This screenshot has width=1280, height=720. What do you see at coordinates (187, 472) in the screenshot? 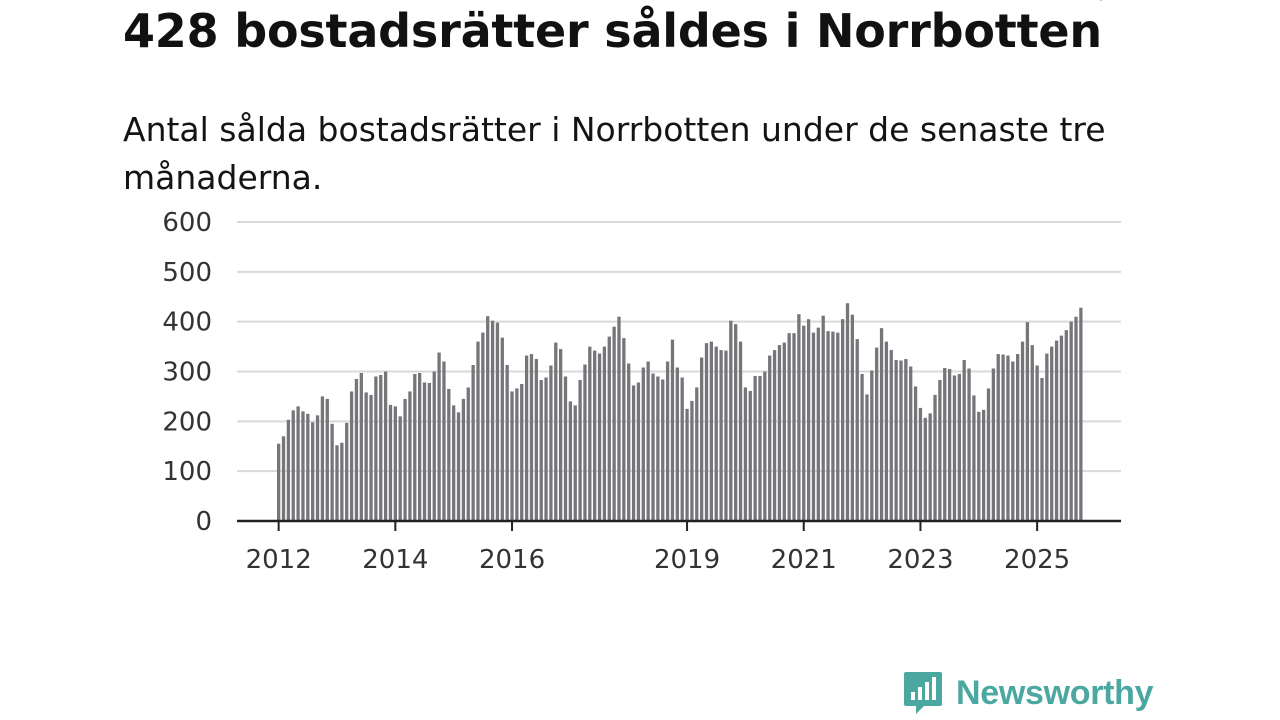
I see `y-tick-label: 100` at bounding box center [187, 472].